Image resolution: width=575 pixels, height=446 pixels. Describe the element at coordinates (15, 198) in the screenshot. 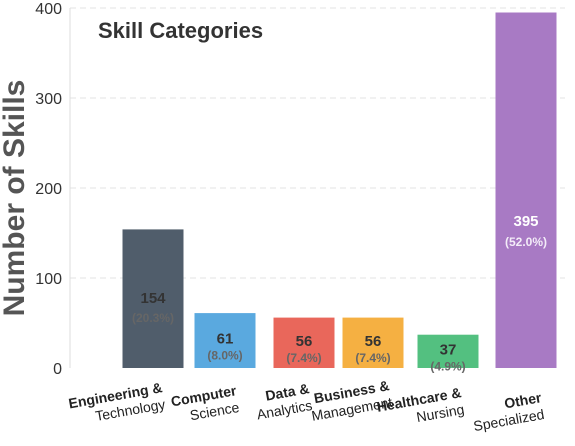

I see `y-axis-label: Number of Skills` at that location.